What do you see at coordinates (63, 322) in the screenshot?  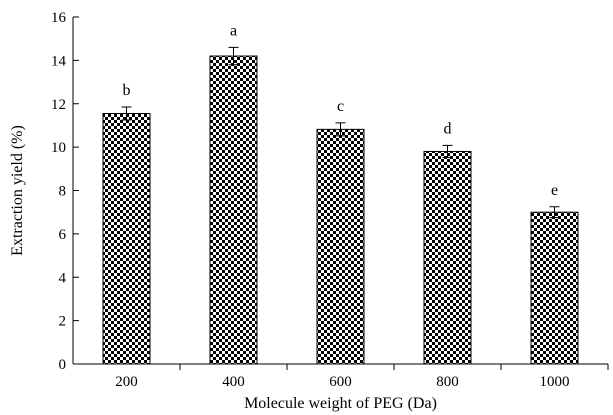 I see `y-tick-label-1: 2` at bounding box center [63, 322].